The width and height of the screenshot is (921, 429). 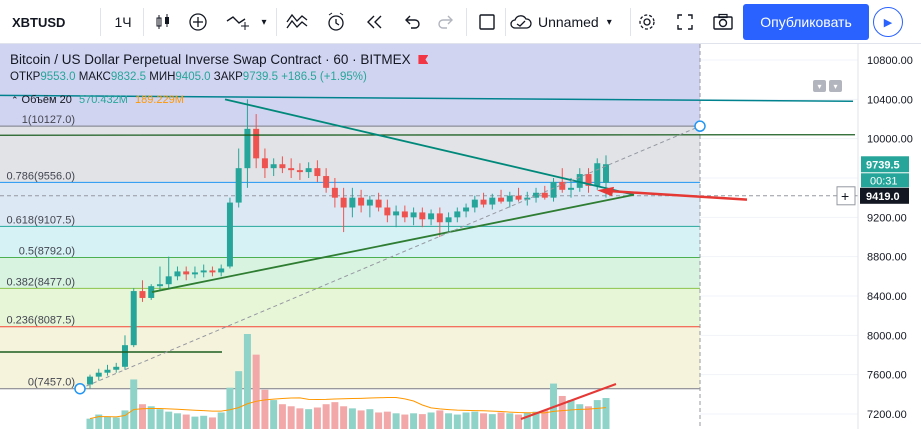 What do you see at coordinates (888, 22) in the screenshot?
I see `play-icon: ▶` at bounding box center [888, 22].